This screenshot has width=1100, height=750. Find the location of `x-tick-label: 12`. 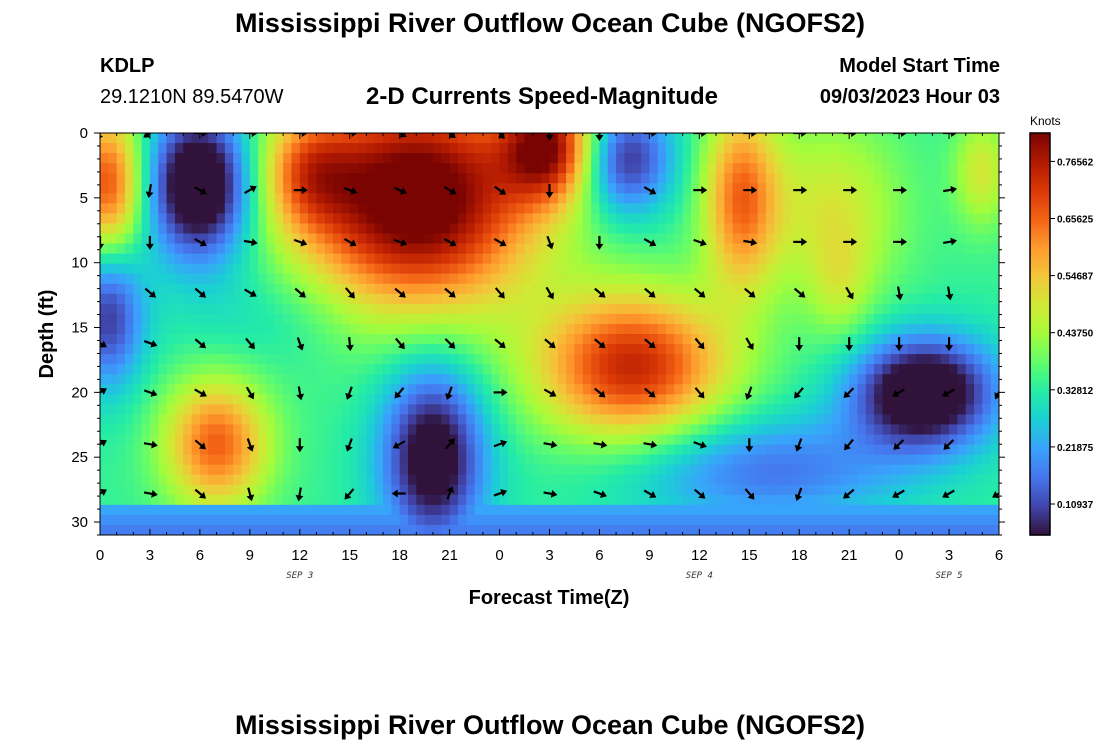

x-tick-label: 12 is located at coordinates (699, 555).